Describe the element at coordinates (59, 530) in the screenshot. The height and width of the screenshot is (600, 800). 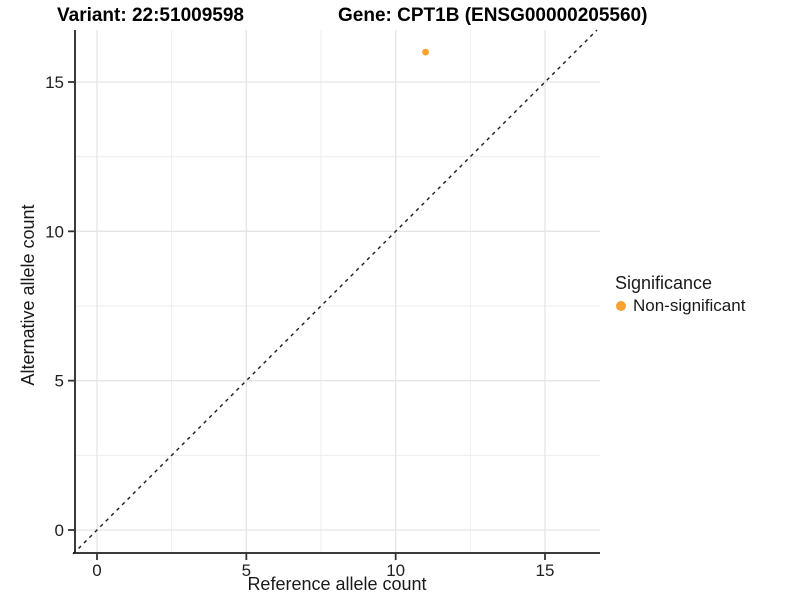
I see `y-tick-label: 0` at that location.